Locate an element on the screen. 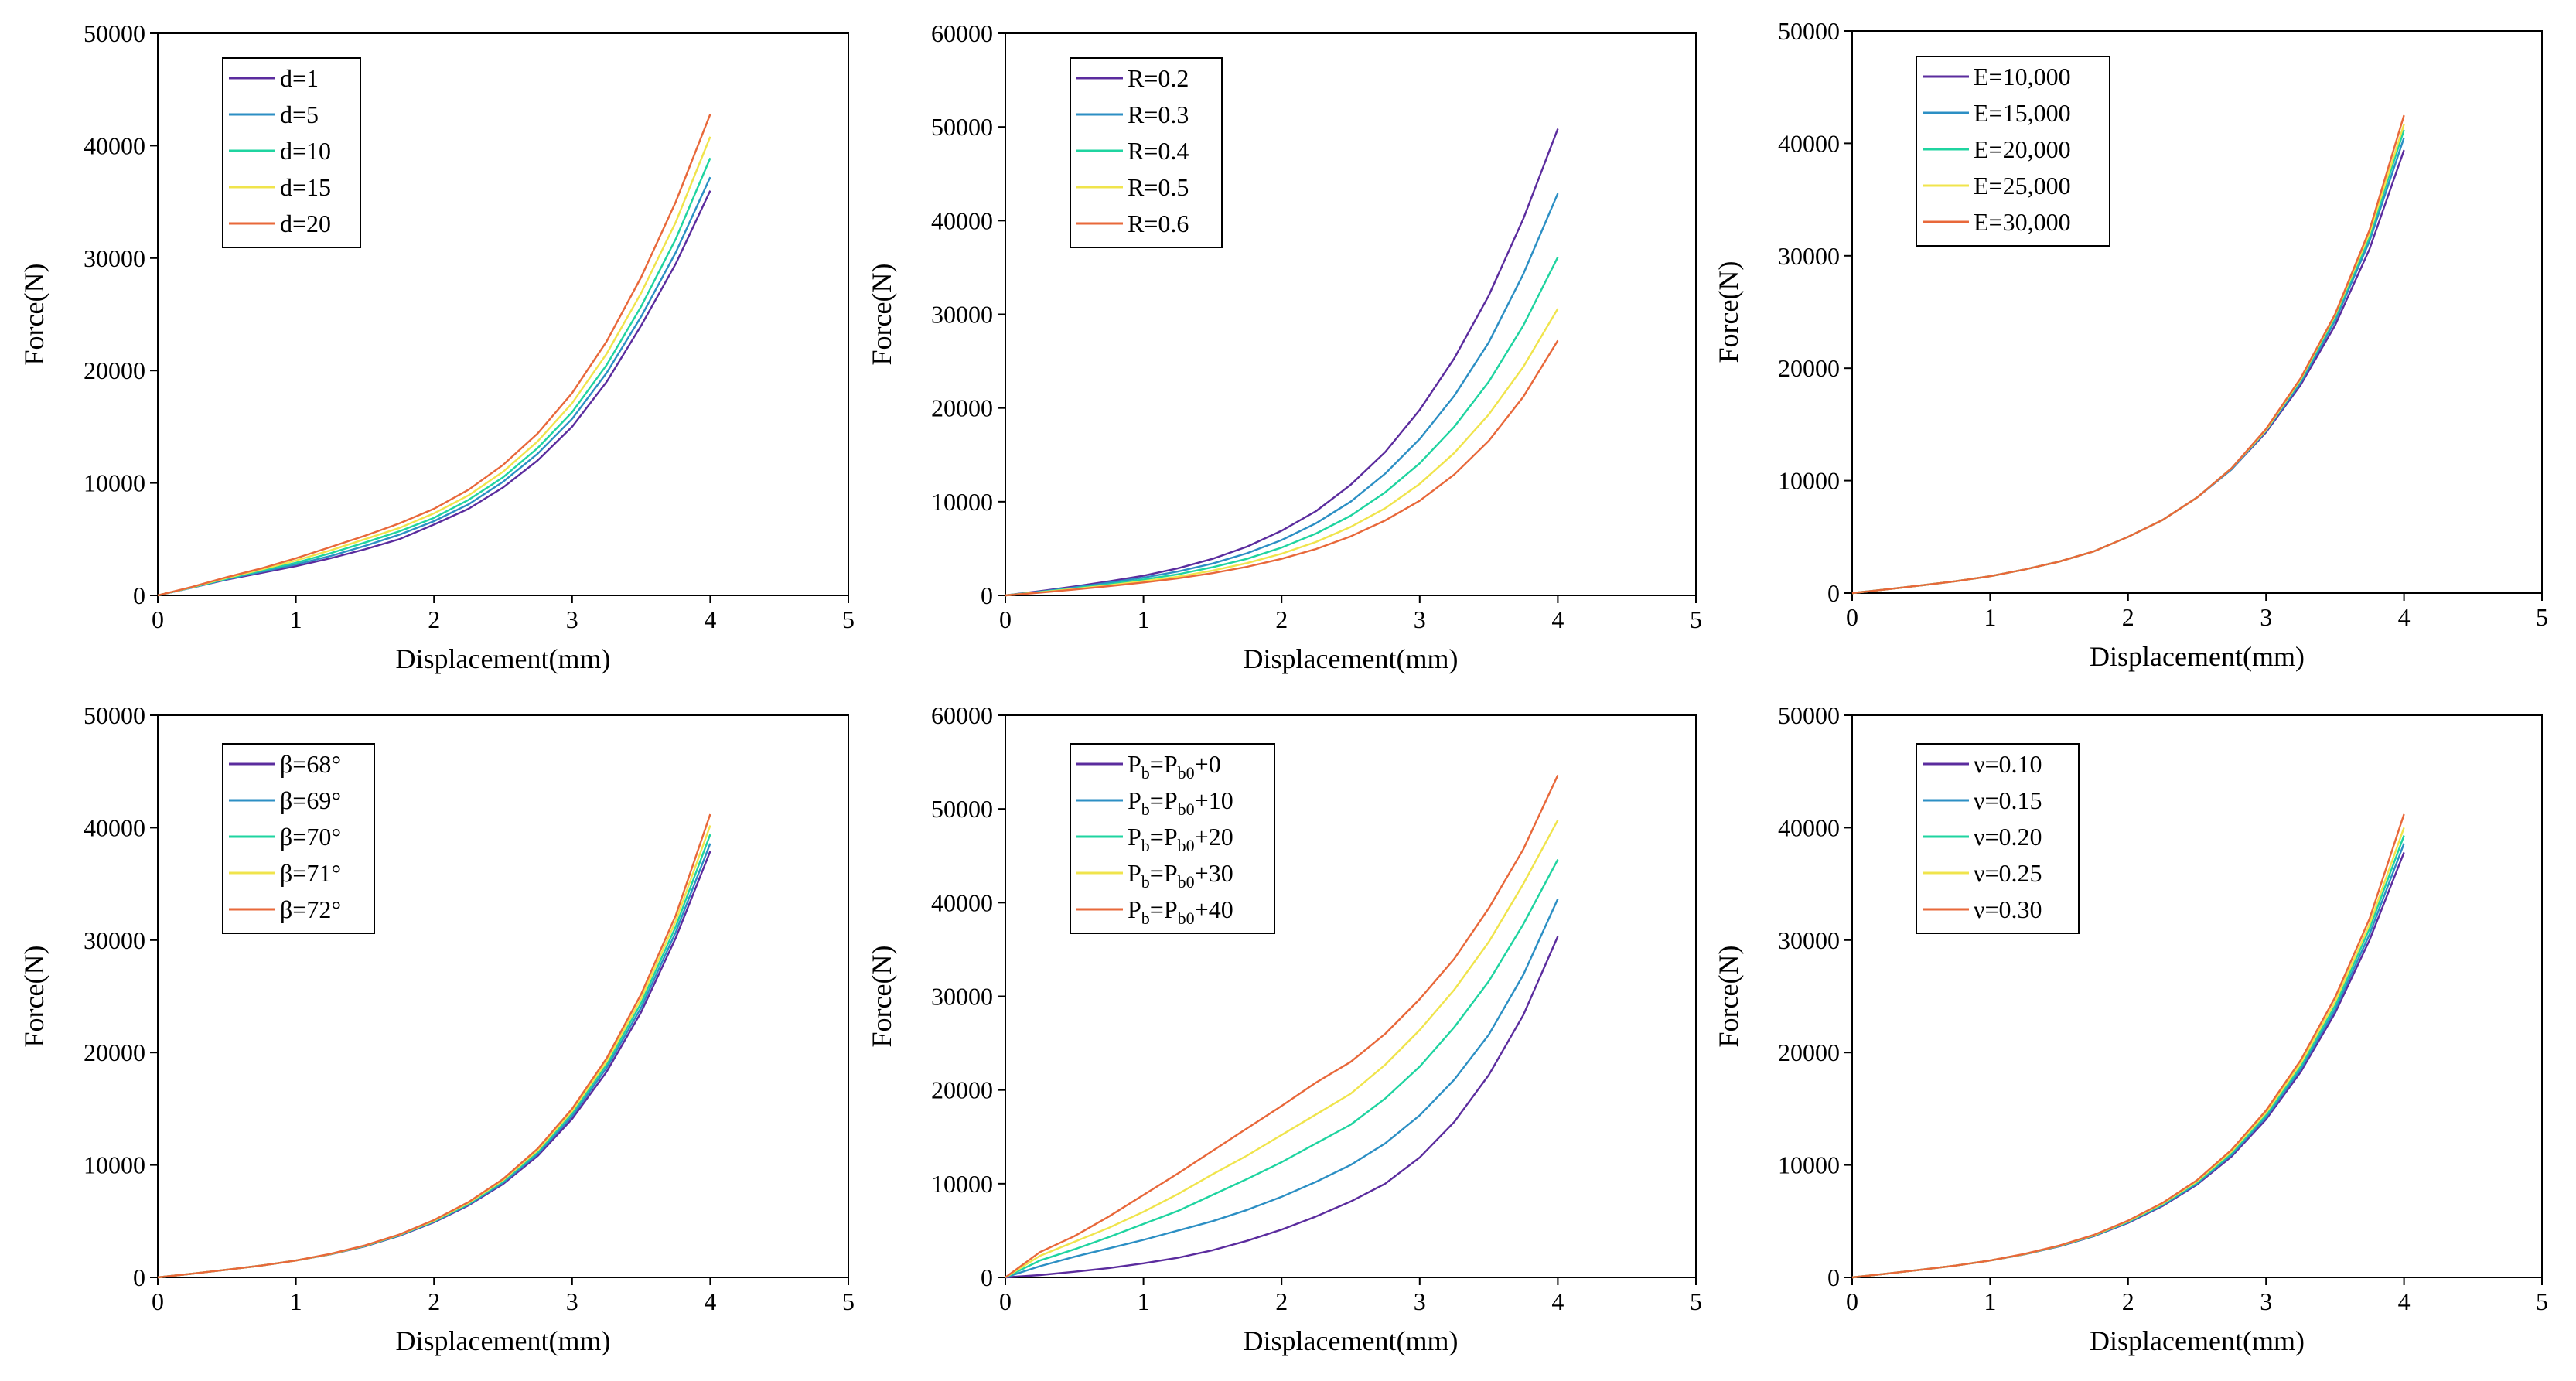 Image resolution: width=2576 pixels, height=1381 pixels. legend-entry: E=30,000 is located at coordinates (2023, 222).